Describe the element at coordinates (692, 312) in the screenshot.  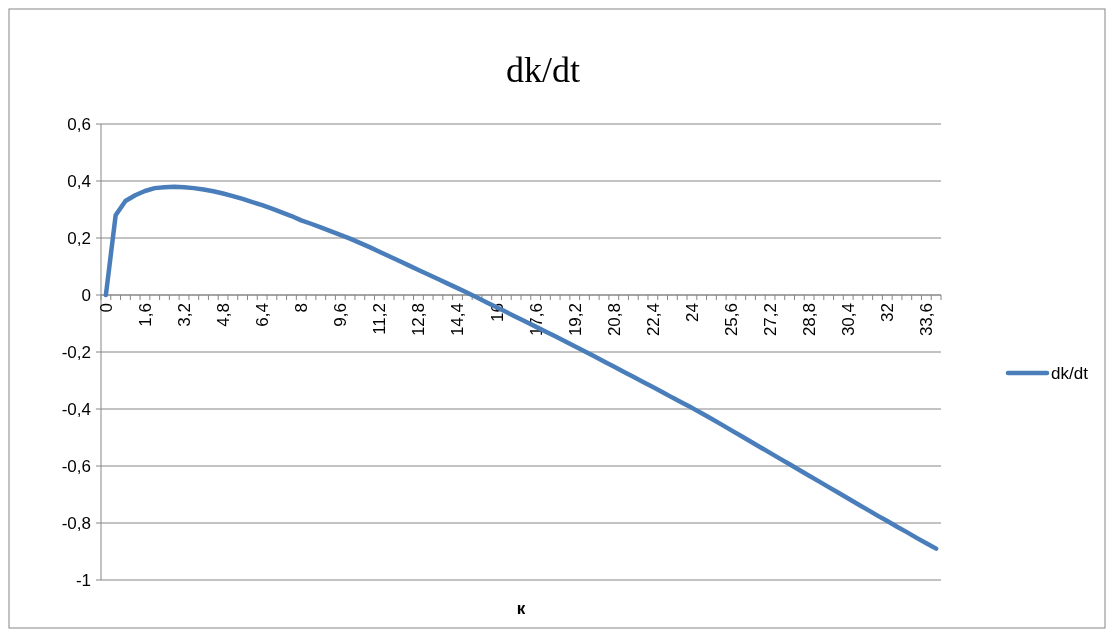
I see `x-tick-label: 24` at that location.